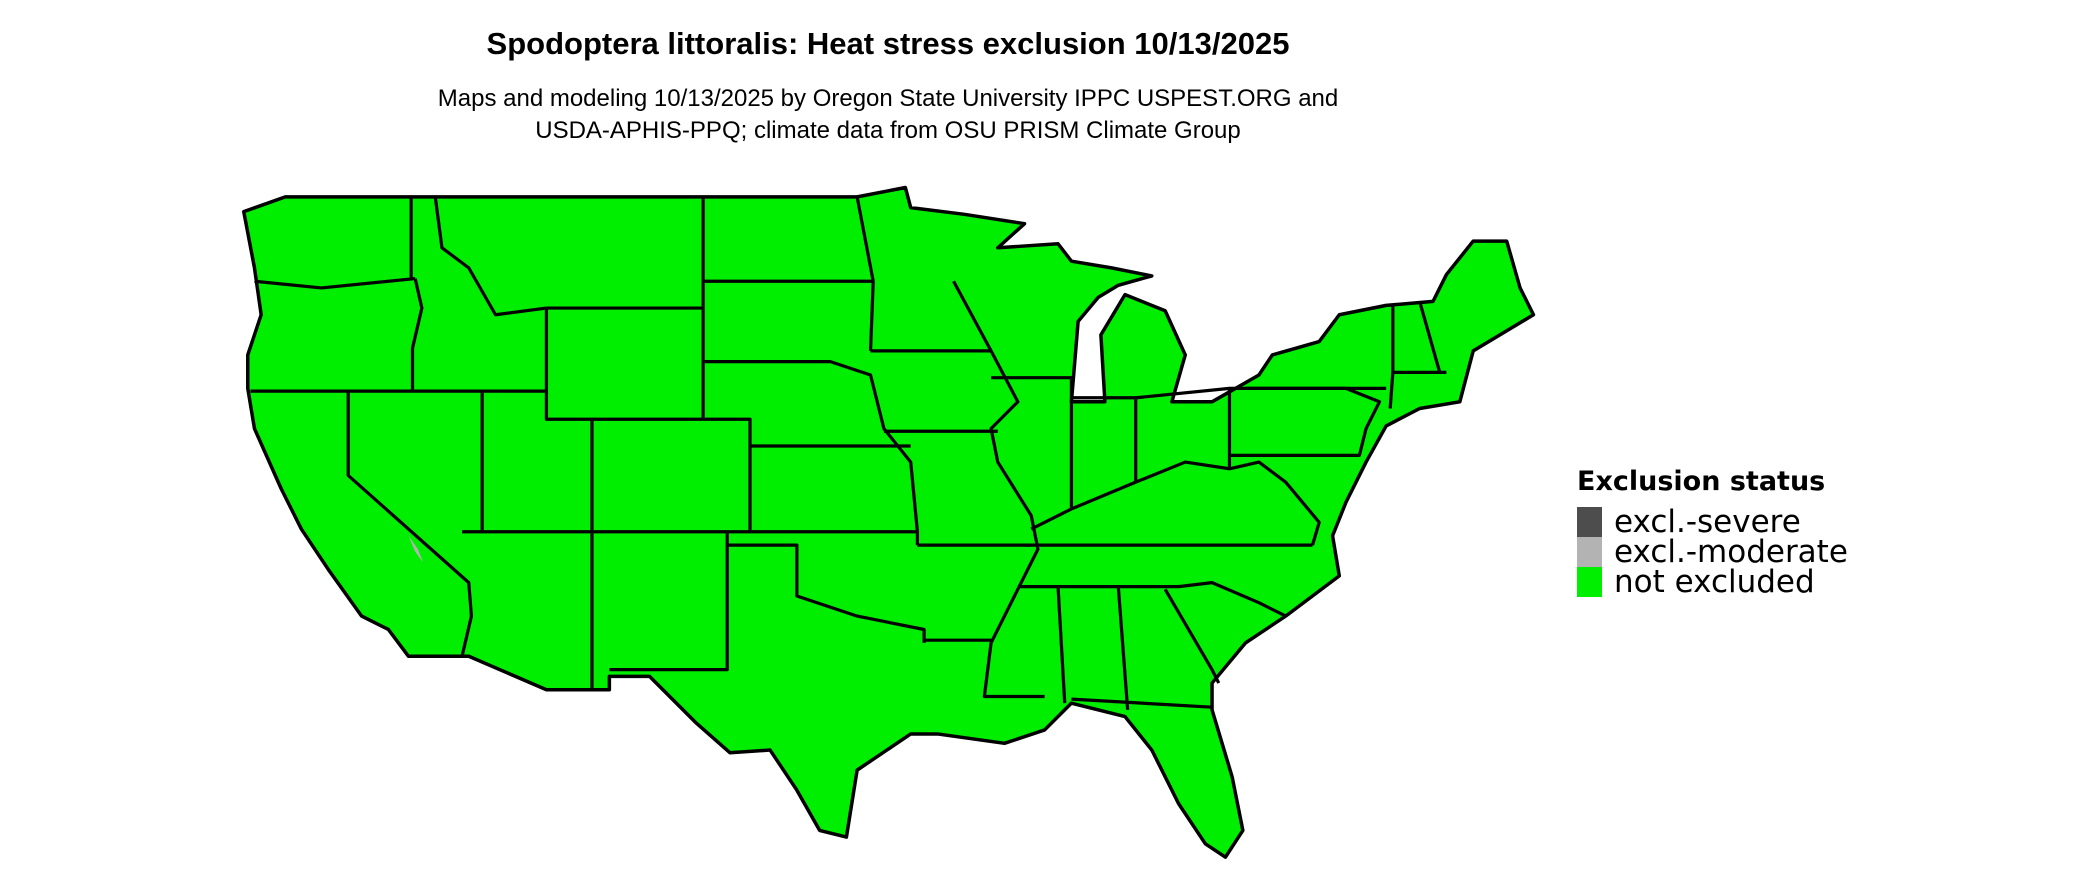  I want to click on legend-item-not-excluded: not excluded, so click(1696, 582).